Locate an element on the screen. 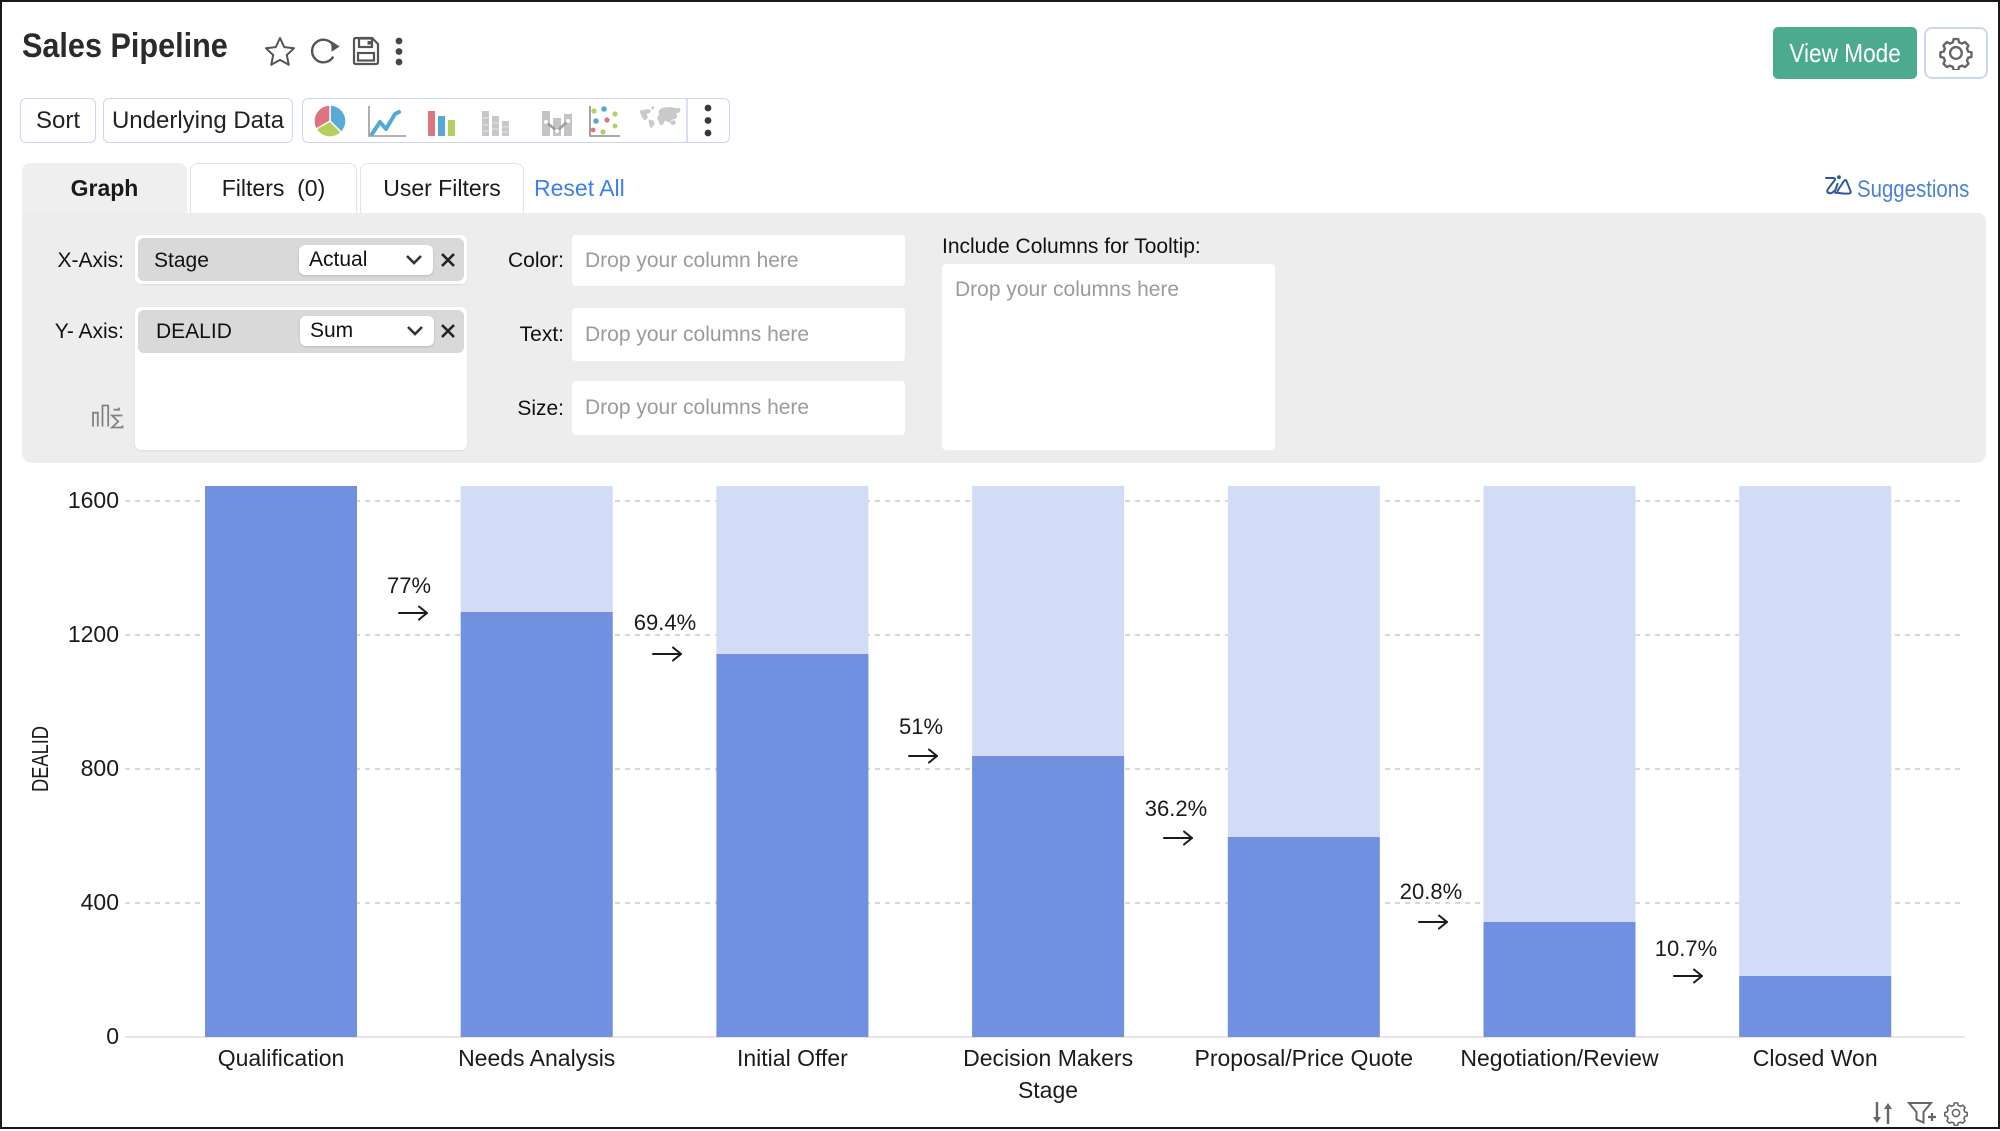  svg-text: Qualification is located at coordinates (281, 1058).